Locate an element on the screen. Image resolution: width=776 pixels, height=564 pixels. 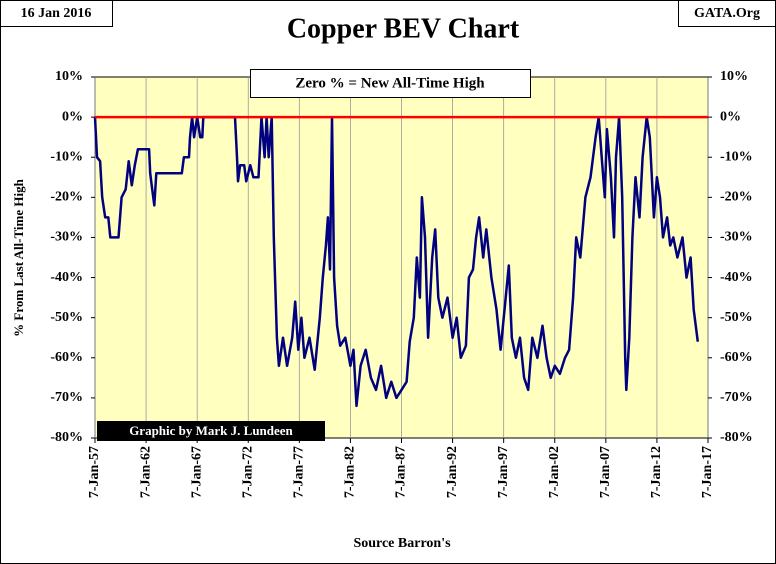
y2-tick-label: -20% is located at coordinates (736, 197).